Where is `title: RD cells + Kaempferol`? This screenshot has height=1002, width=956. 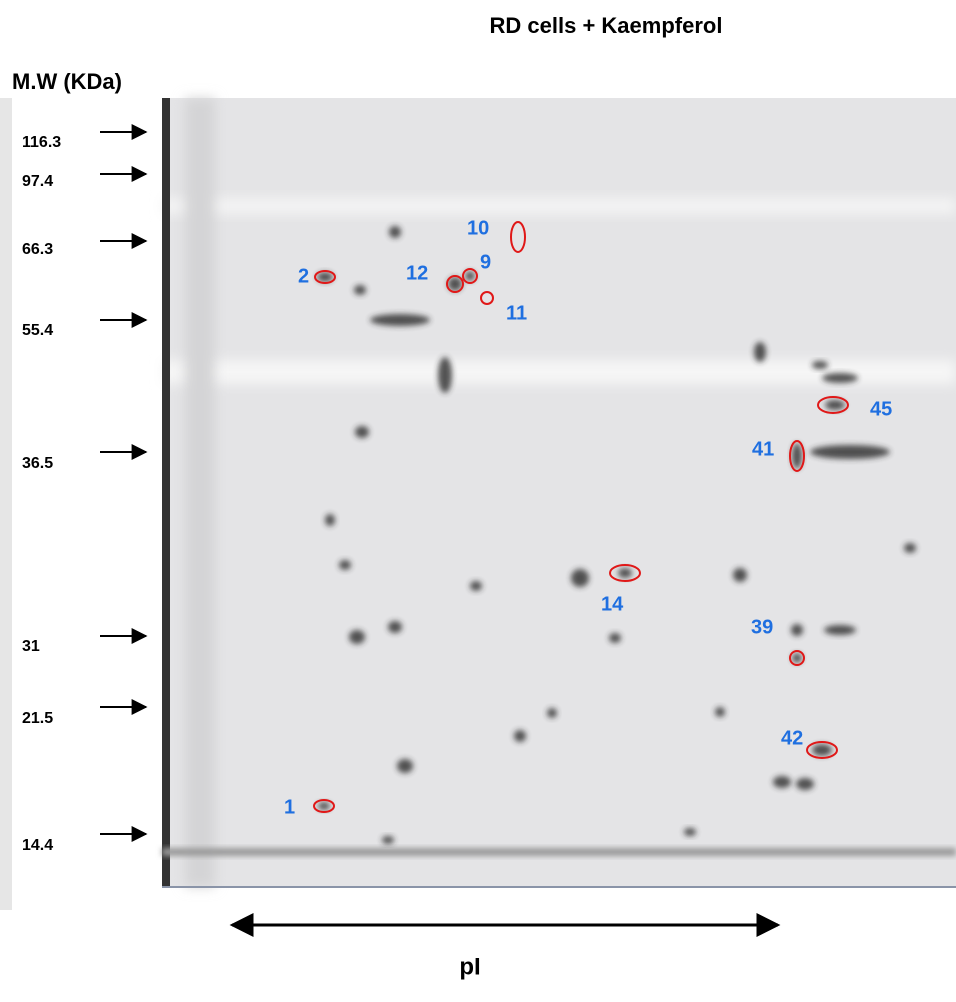 title: RD cells + Kaempferol is located at coordinates (606, 25).